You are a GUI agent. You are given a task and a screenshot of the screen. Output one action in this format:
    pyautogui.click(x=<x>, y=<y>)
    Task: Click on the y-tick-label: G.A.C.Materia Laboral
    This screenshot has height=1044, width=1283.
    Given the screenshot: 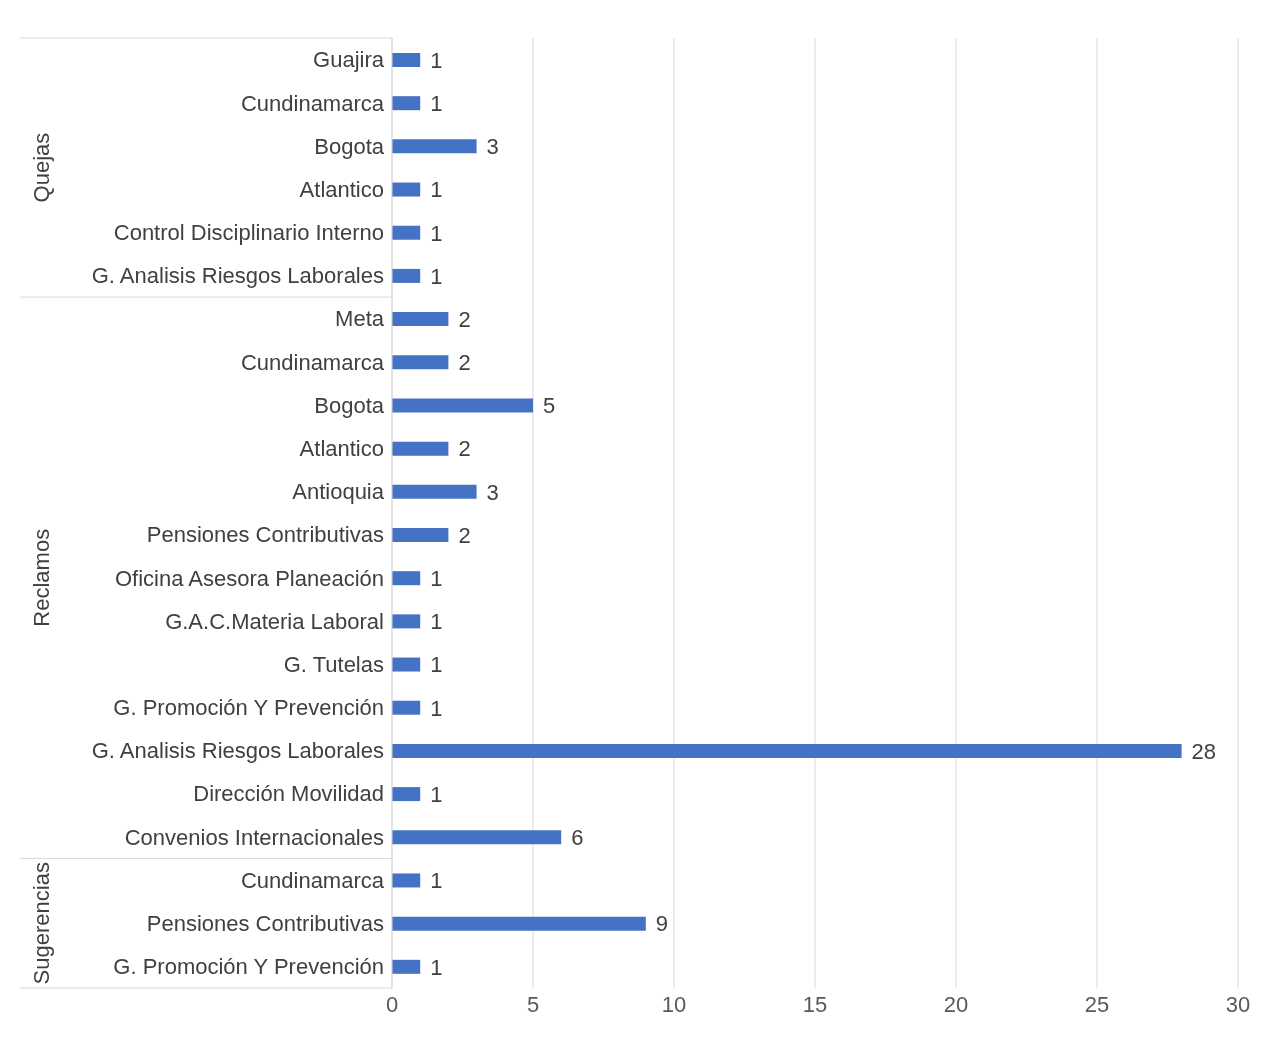 What is the action you would take?
    pyautogui.click(x=274, y=621)
    